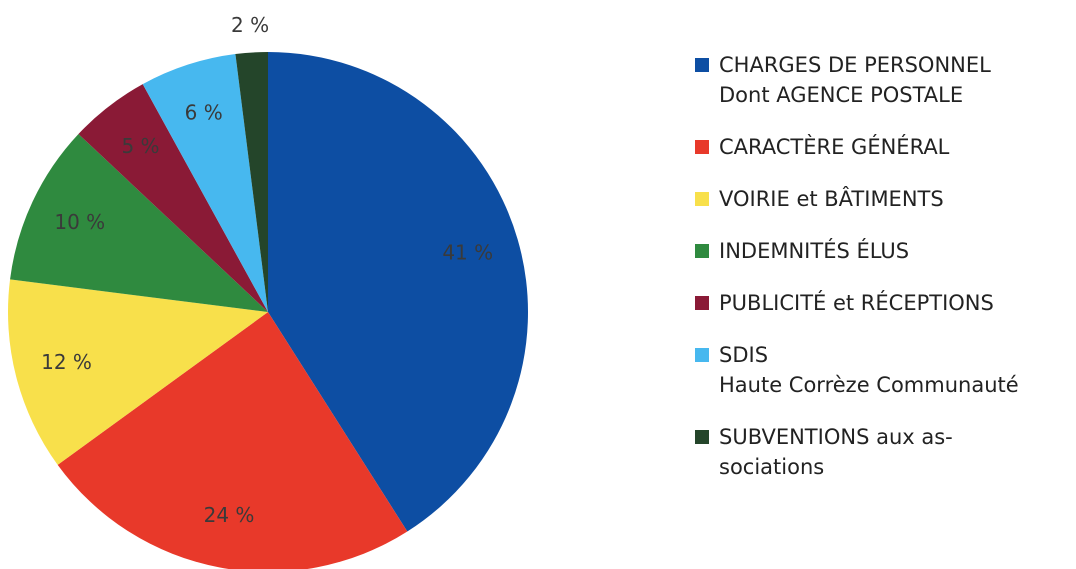 This screenshot has height=569, width=1076. What do you see at coordinates (204, 113) in the screenshot?
I see `data-label: 6 %` at bounding box center [204, 113].